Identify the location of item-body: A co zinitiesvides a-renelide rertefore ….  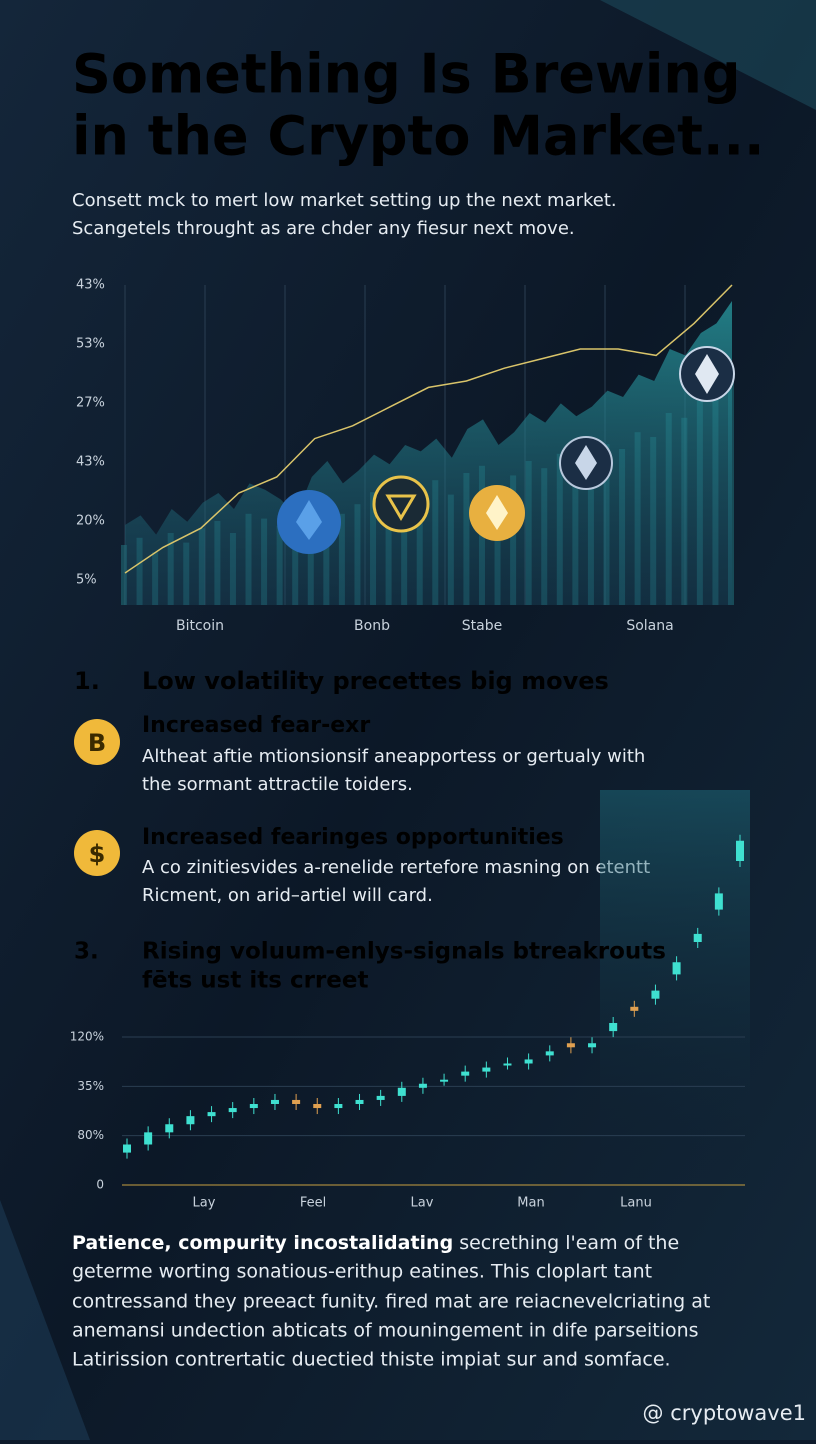
(396, 867).